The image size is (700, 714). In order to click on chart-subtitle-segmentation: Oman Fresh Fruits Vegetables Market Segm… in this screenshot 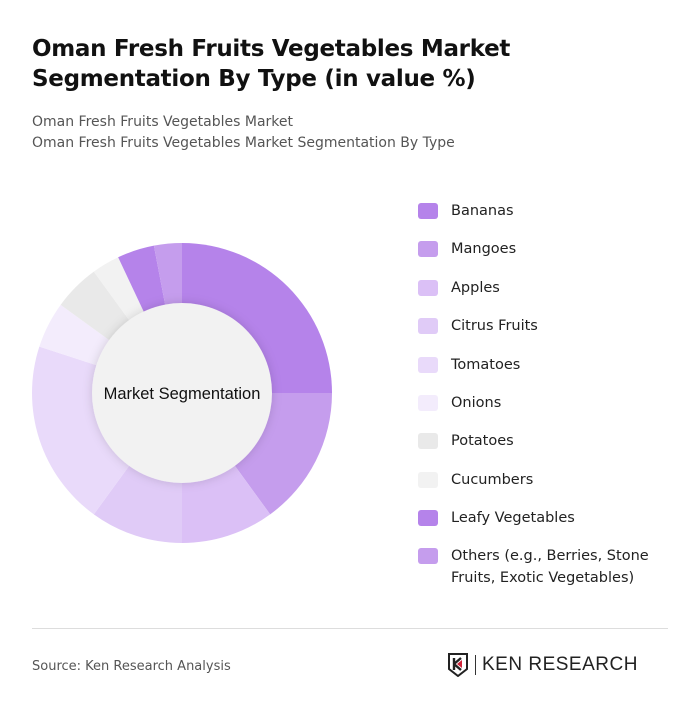, I will do `click(243, 143)`.